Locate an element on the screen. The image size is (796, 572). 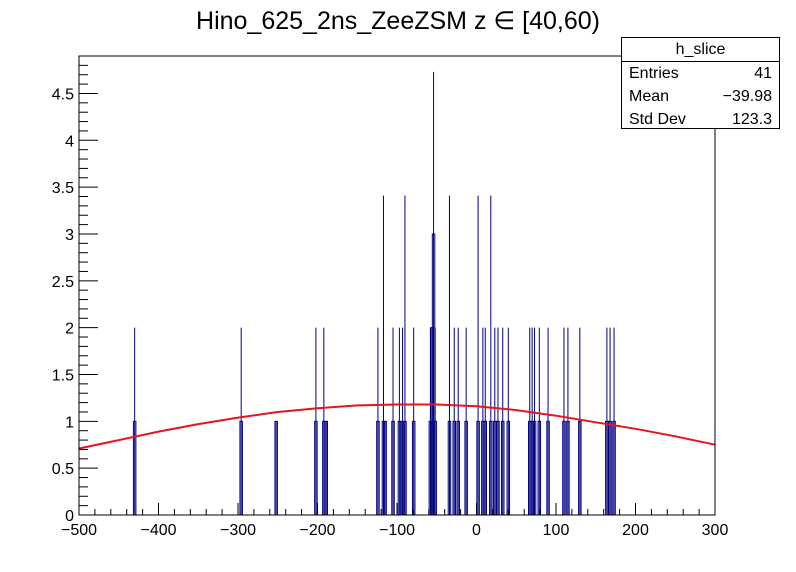
stats-stddev-label: Std Dev is located at coordinates (657, 119).